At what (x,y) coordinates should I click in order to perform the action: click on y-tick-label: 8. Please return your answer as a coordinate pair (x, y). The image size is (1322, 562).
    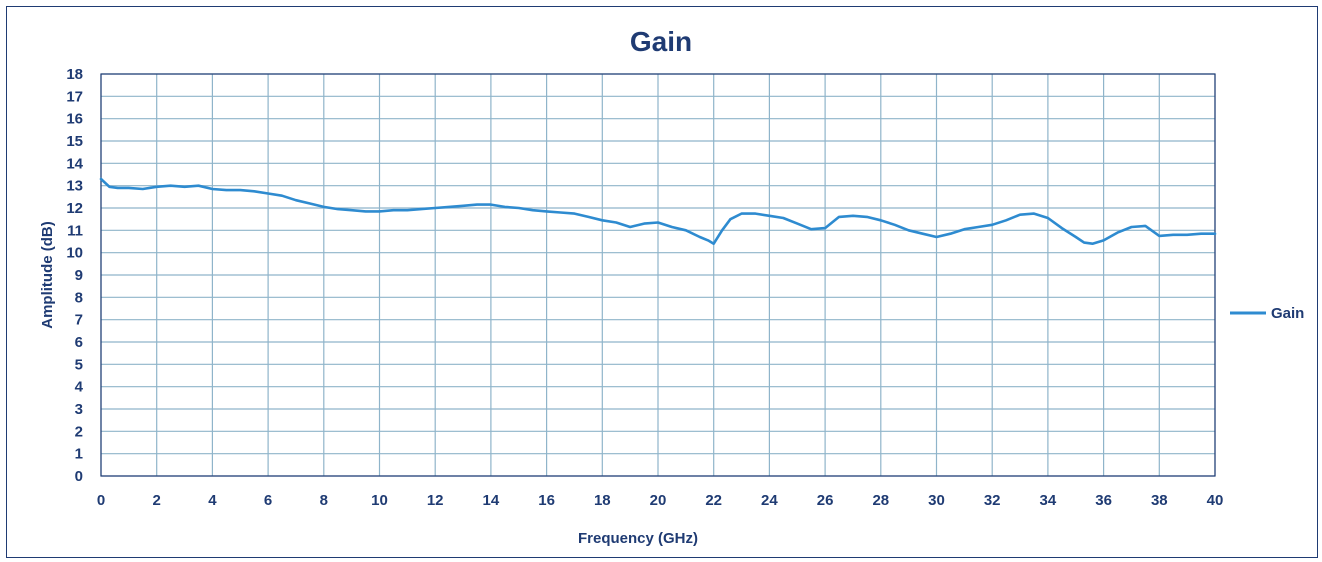
    Looking at the image, I should click on (79, 297).